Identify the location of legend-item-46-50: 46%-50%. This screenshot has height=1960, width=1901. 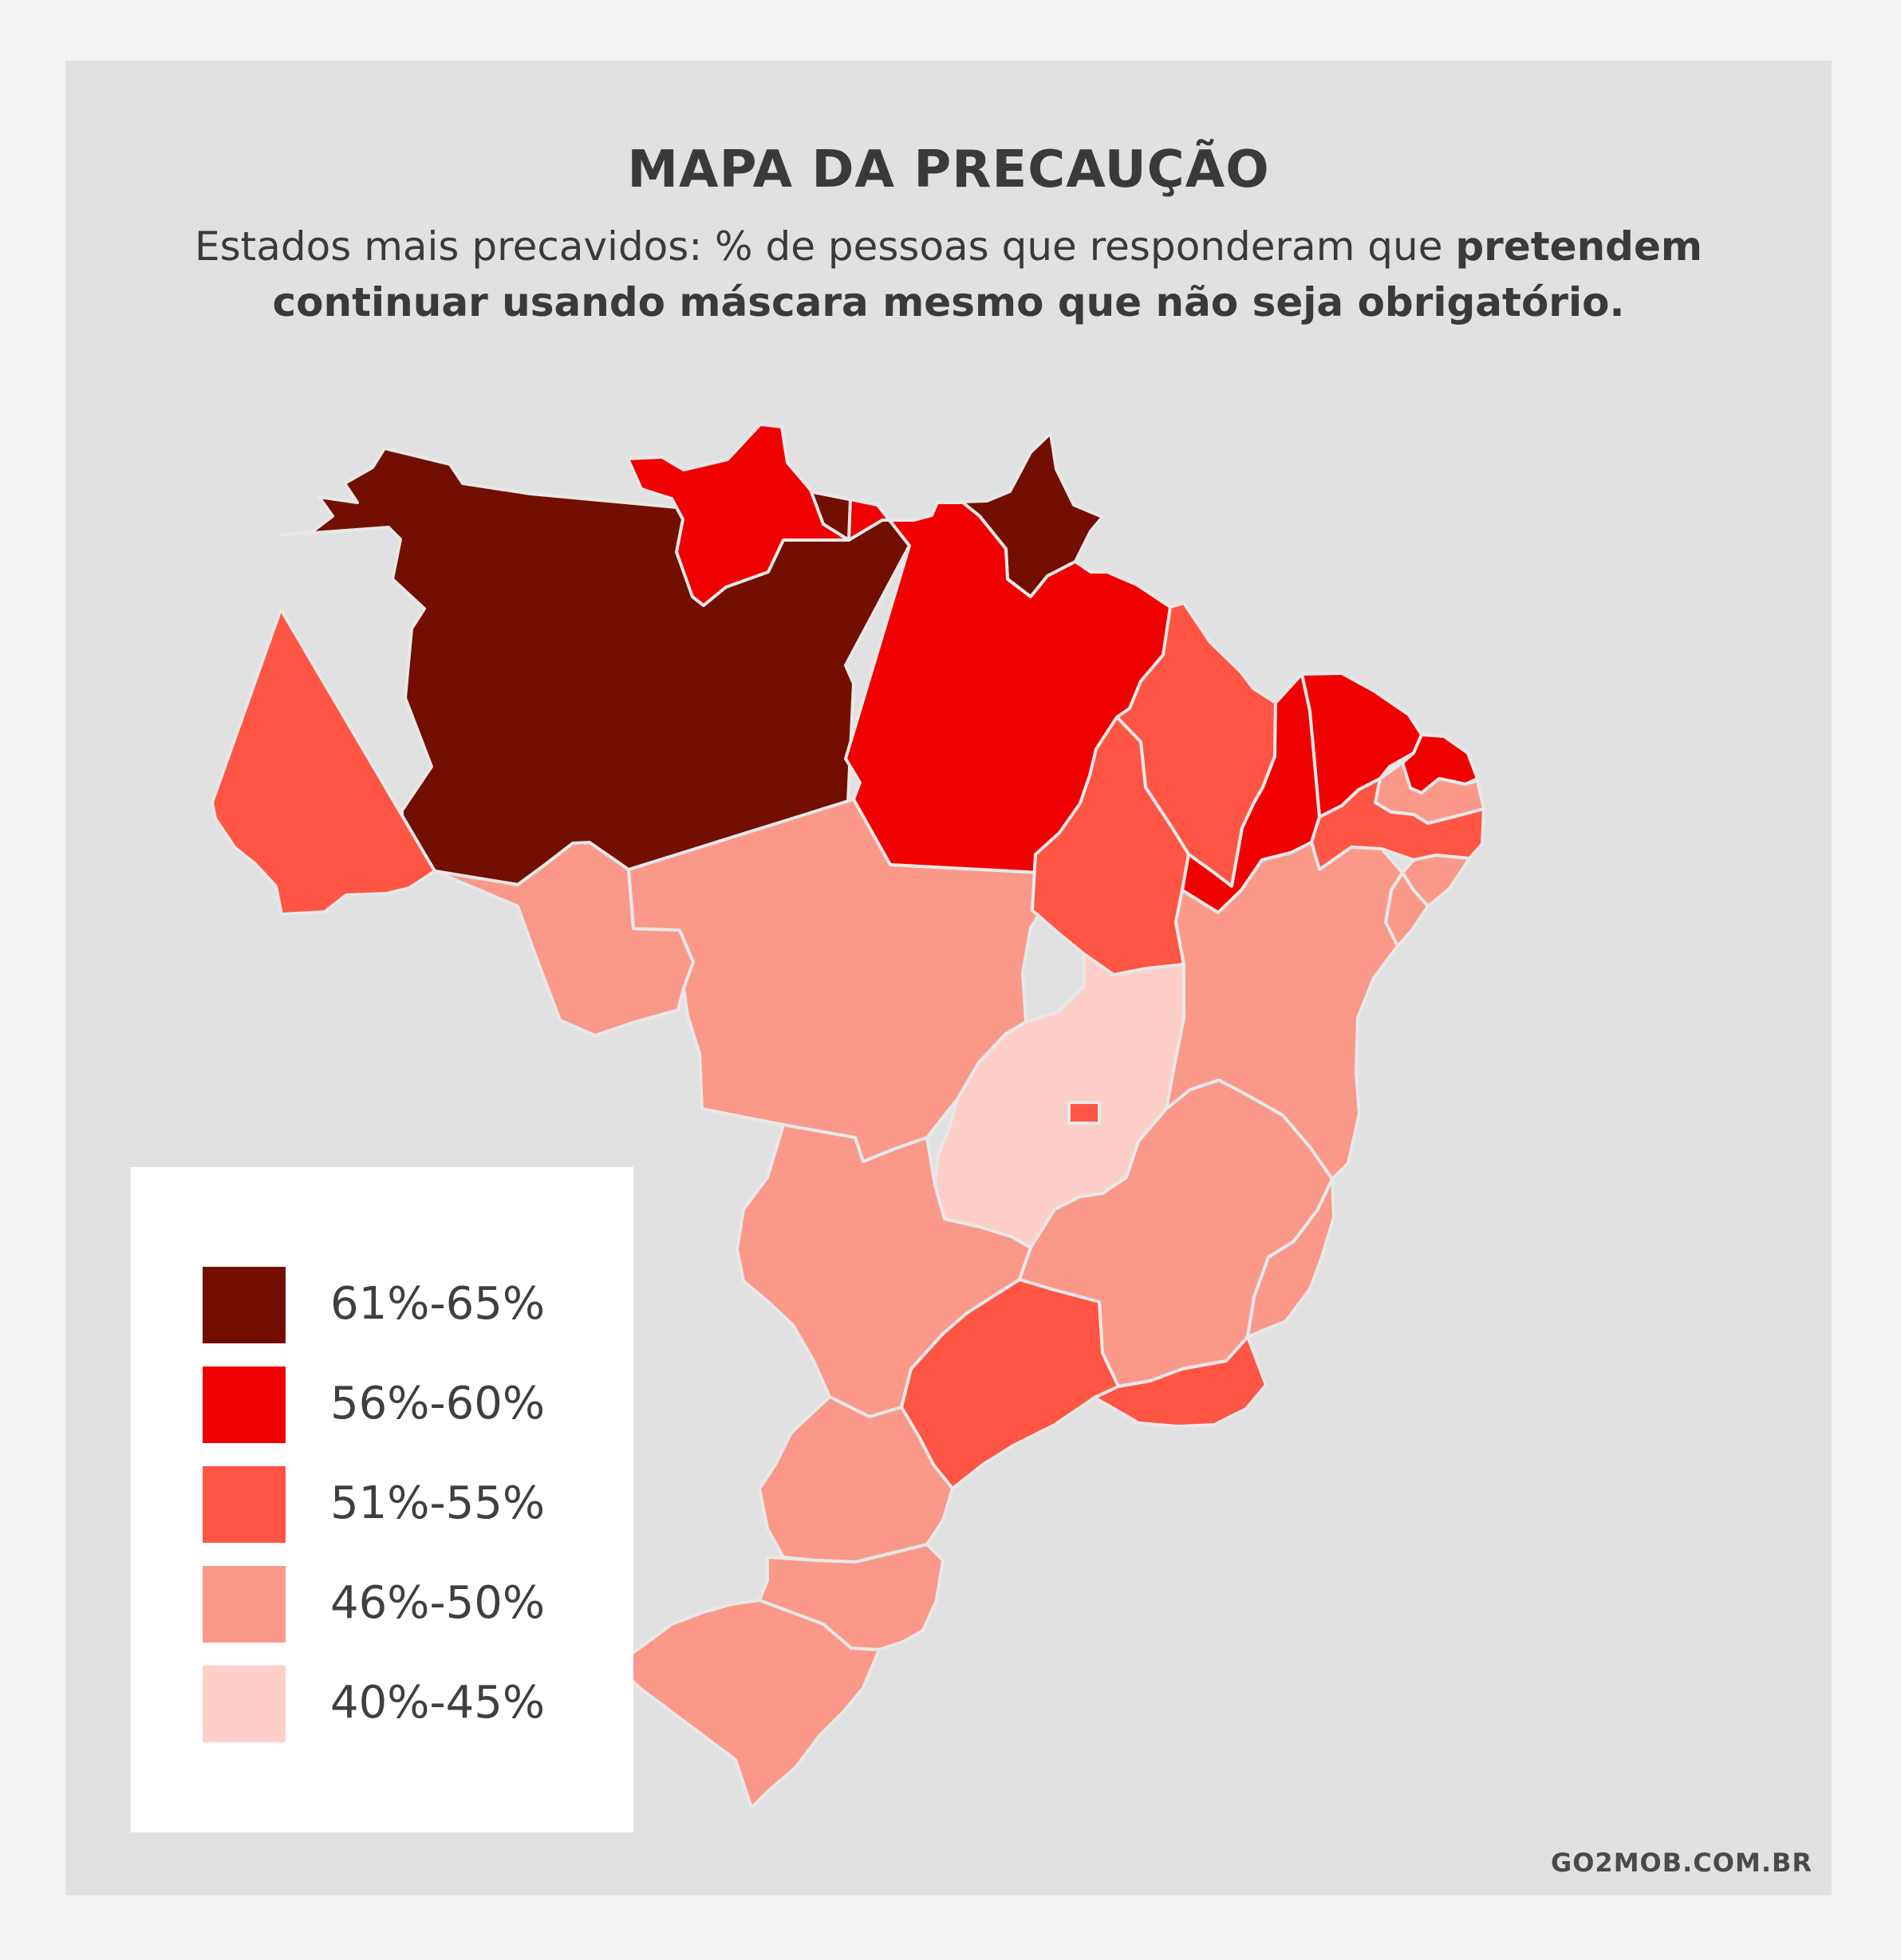
(402, 1604).